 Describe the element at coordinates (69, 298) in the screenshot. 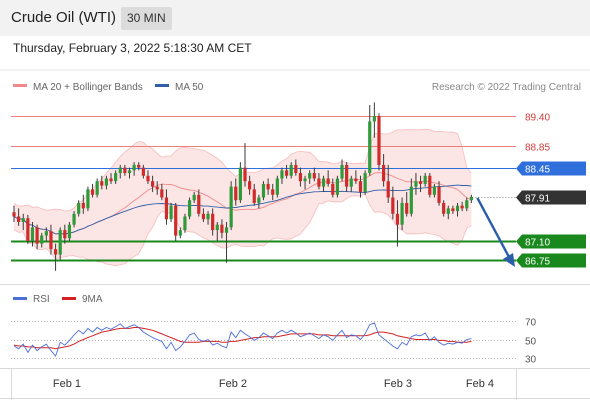

I see `ma9-legend-swatch` at that location.